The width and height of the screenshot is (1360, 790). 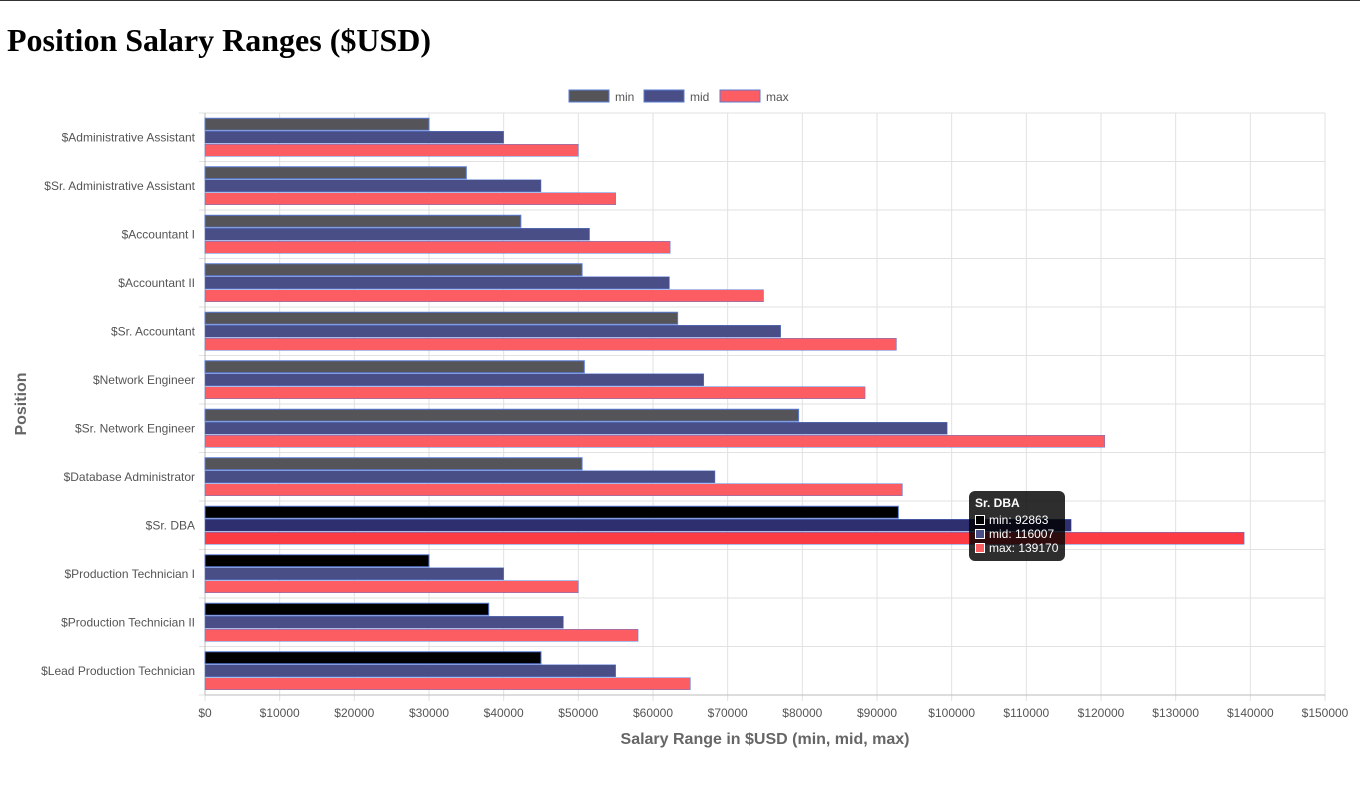 I want to click on y-tick-label: $Production Technician I, so click(x=129, y=574).